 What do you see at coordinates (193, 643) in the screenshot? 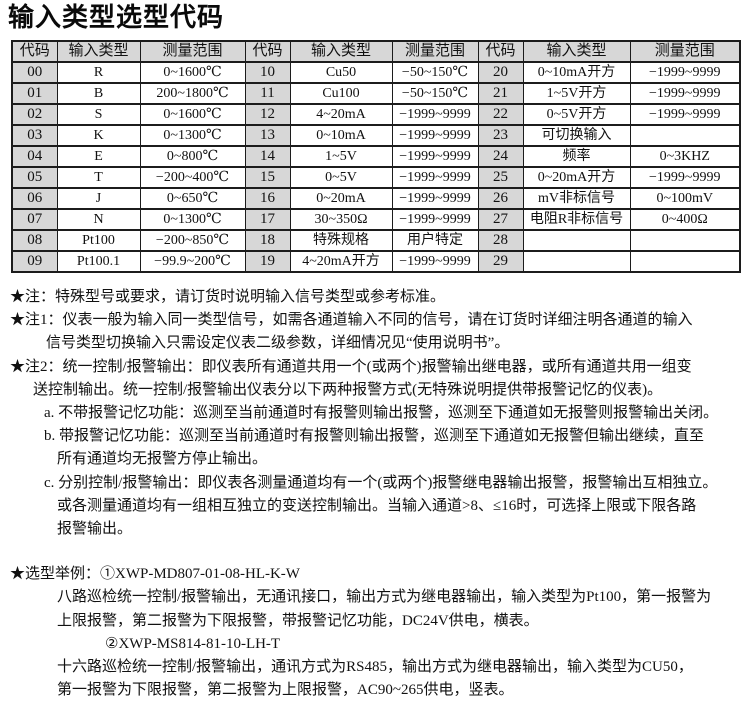
I see `example-line: ②XWP-MS814-81-10-LH-T` at bounding box center [193, 643].